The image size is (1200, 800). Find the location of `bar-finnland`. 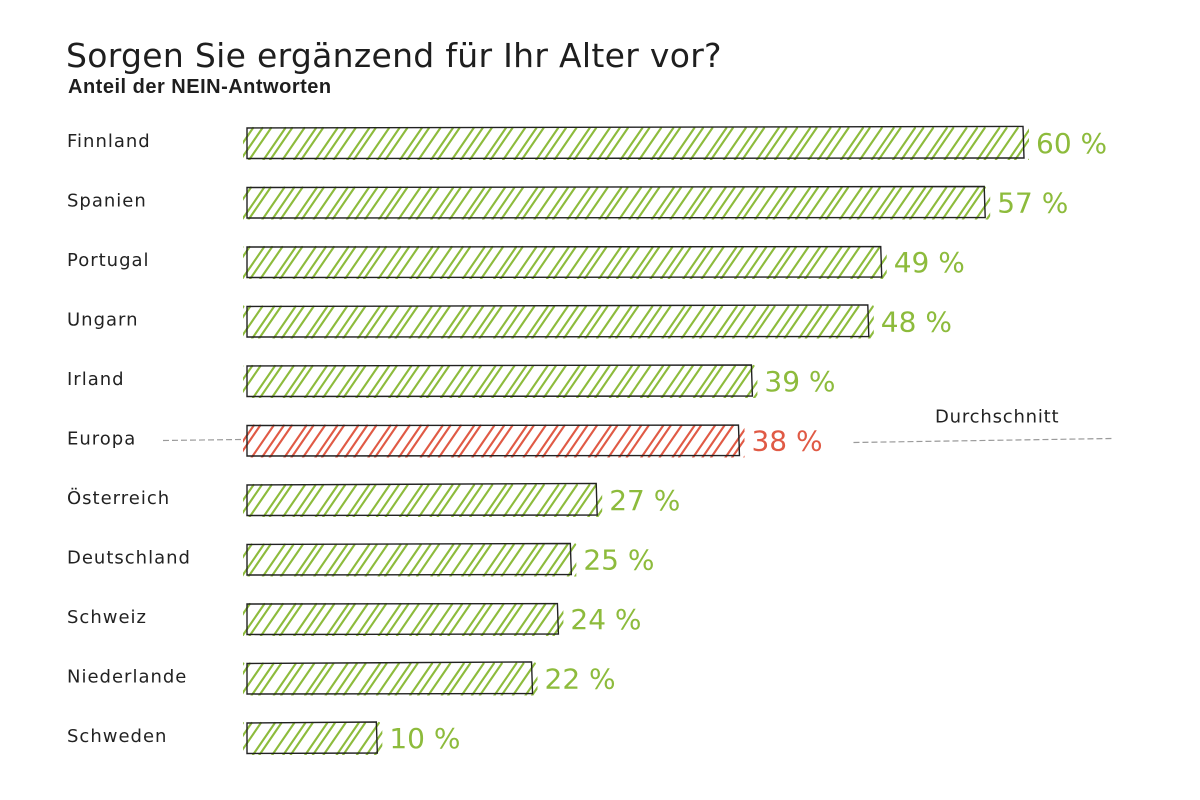

bar-finnland is located at coordinates (636, 142).